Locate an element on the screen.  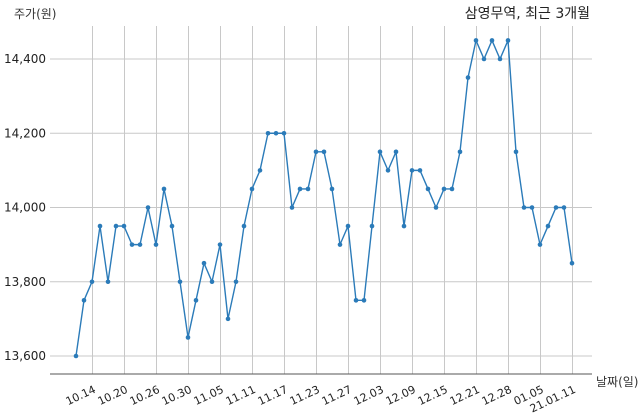
y-axis-label: 주가(원) is located at coordinates (35, 14).